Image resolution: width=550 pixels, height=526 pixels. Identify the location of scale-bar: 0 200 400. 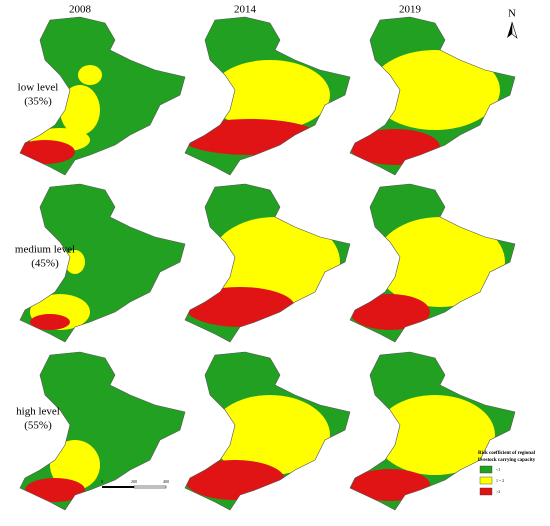
(135, 484).